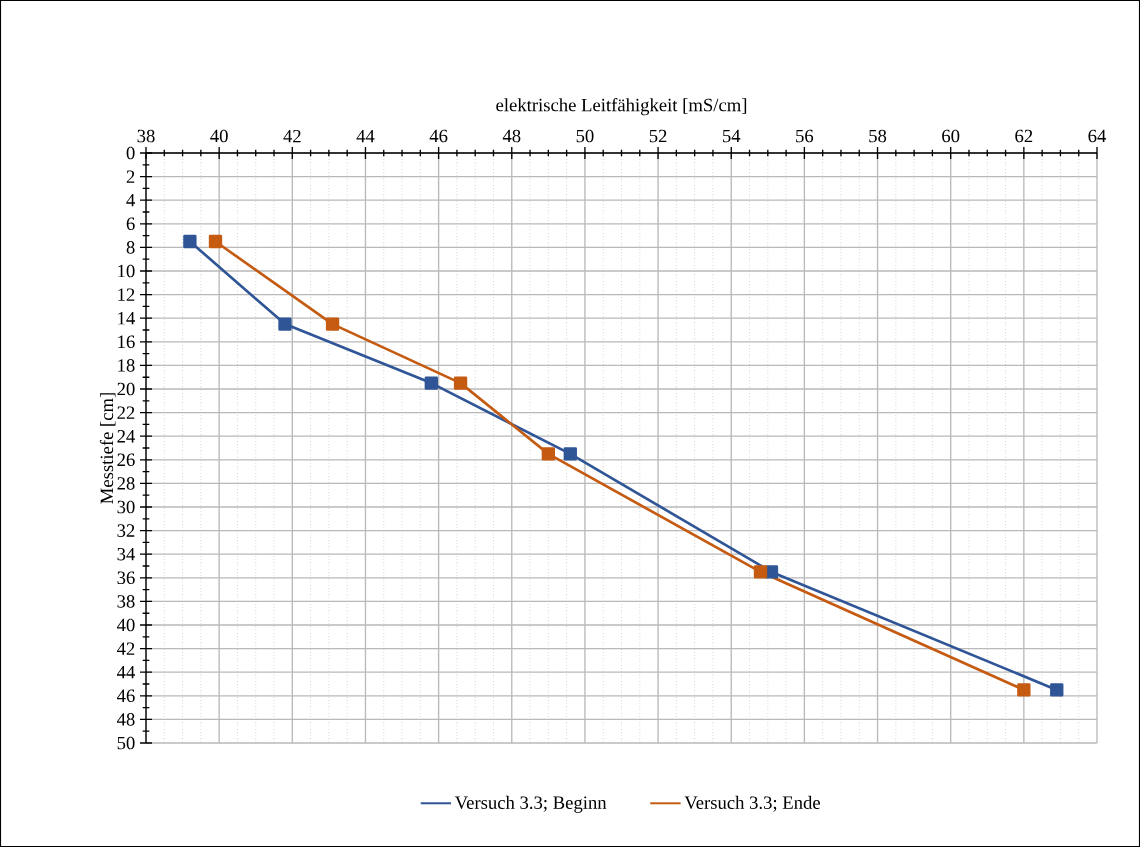 The image size is (1140, 847). I want to click on legend-label: Versuch 3.3; Ende, so click(752, 803).